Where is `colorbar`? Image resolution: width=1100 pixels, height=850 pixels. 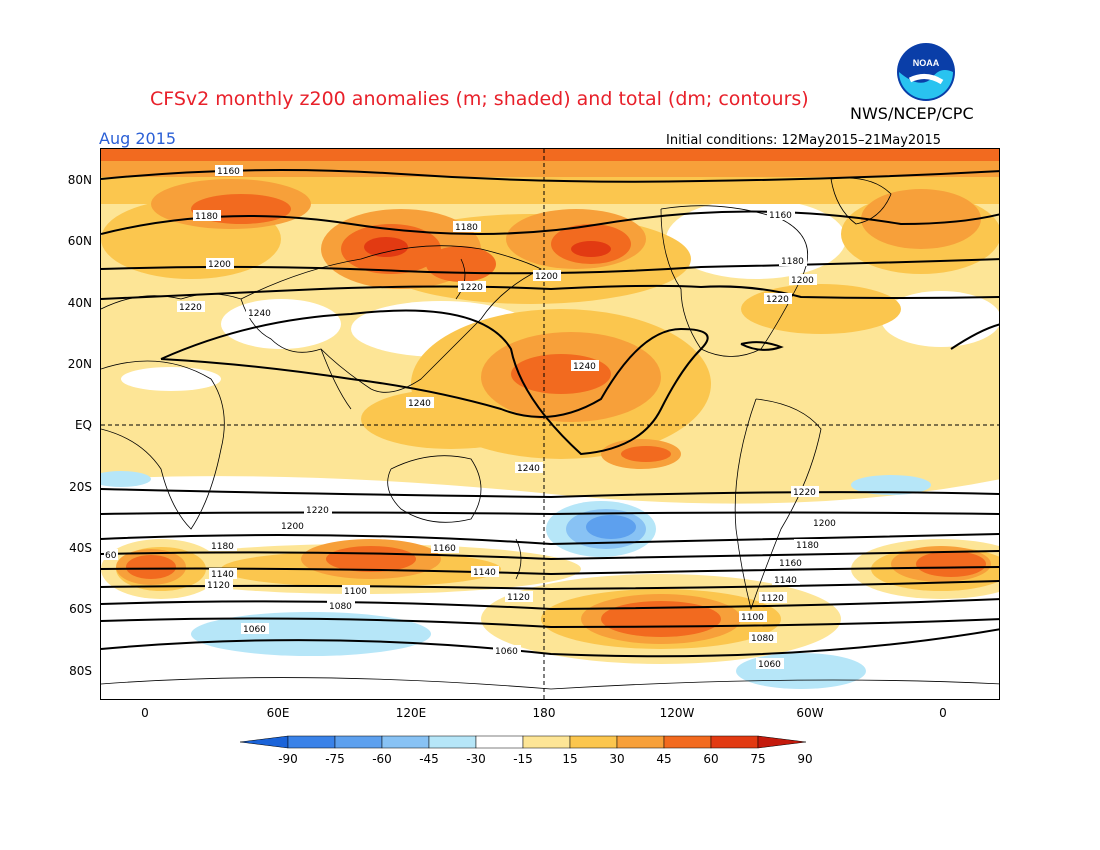
colorbar is located at coordinates (523, 742).